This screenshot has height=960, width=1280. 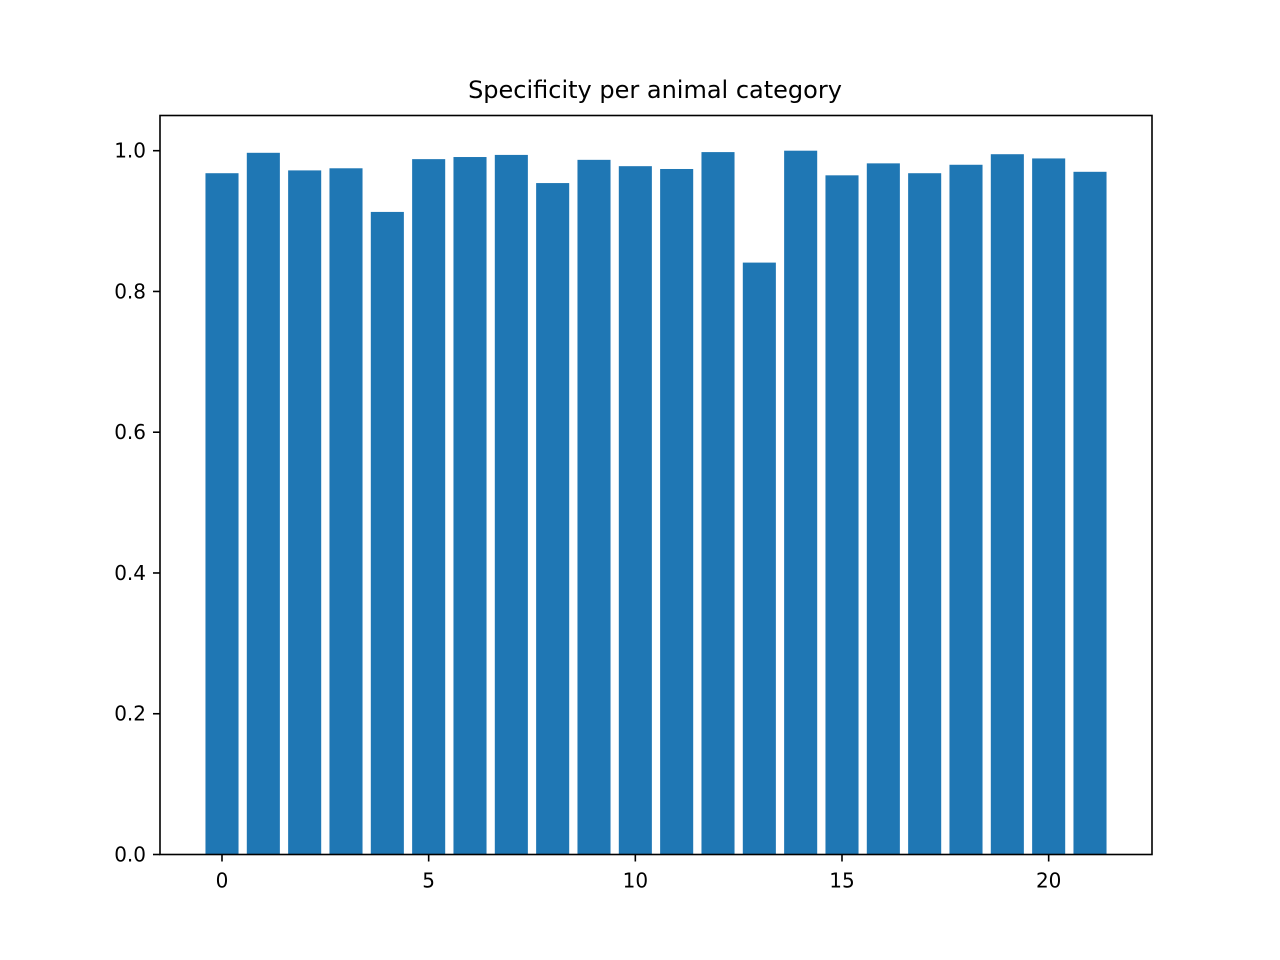 What do you see at coordinates (130, 714) in the screenshot?
I see `y-tick-label: 0.2` at bounding box center [130, 714].